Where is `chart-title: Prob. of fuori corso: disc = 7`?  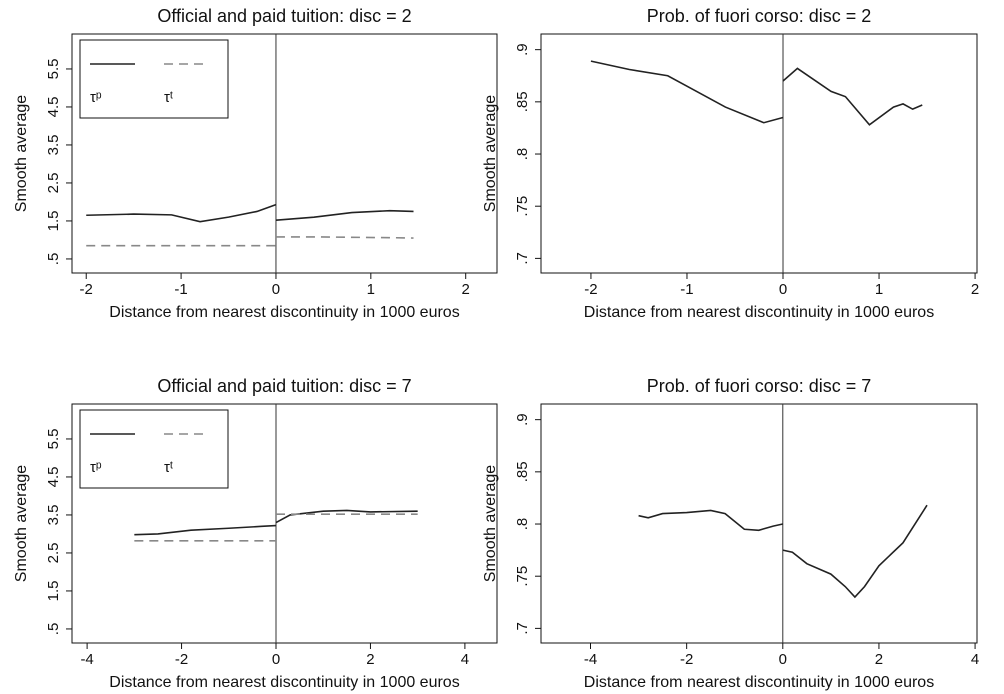 chart-title: Prob. of fuori corso: disc = 7 is located at coordinates (759, 386).